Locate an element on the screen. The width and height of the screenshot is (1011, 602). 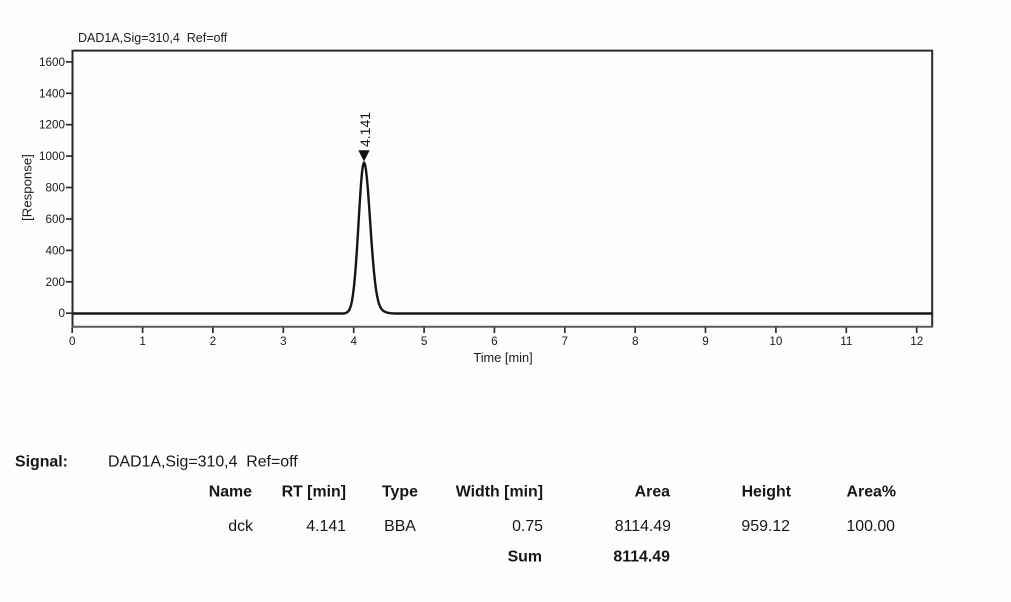
svg-text: 1 is located at coordinates (142, 341).